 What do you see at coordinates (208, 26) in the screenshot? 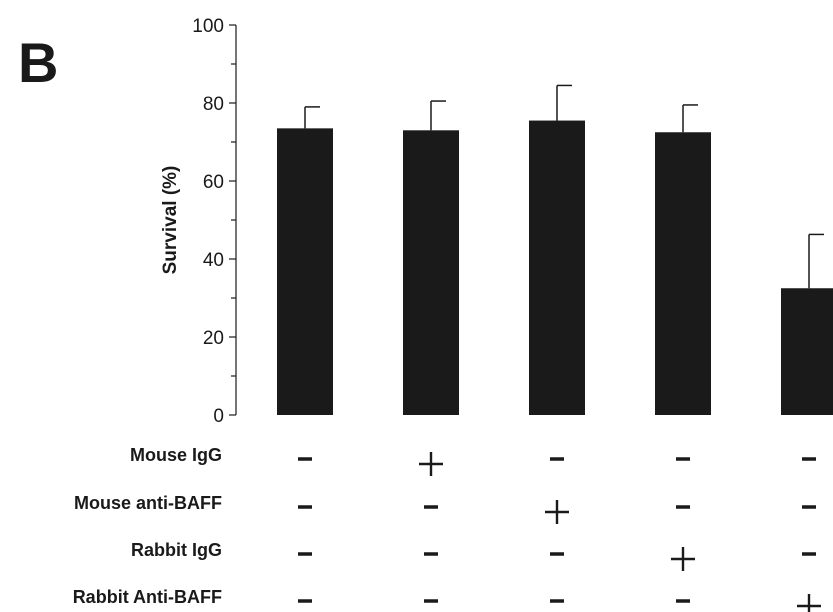
I see `y-tick-label: 100` at bounding box center [208, 26].